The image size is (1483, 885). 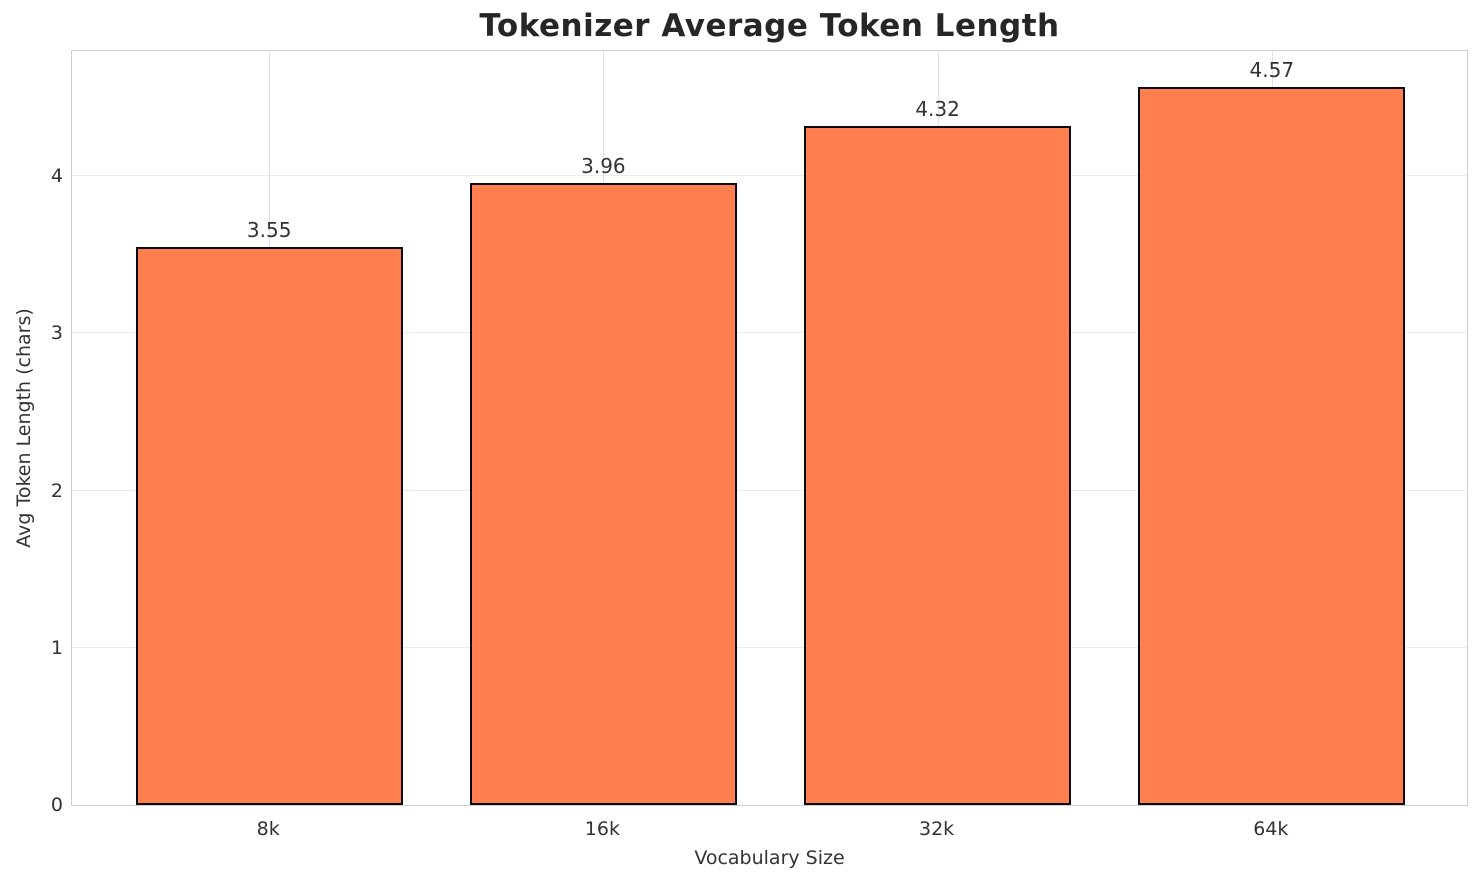 What do you see at coordinates (769, 858) in the screenshot?
I see `x-axis-label: Vocabulary Size` at bounding box center [769, 858].